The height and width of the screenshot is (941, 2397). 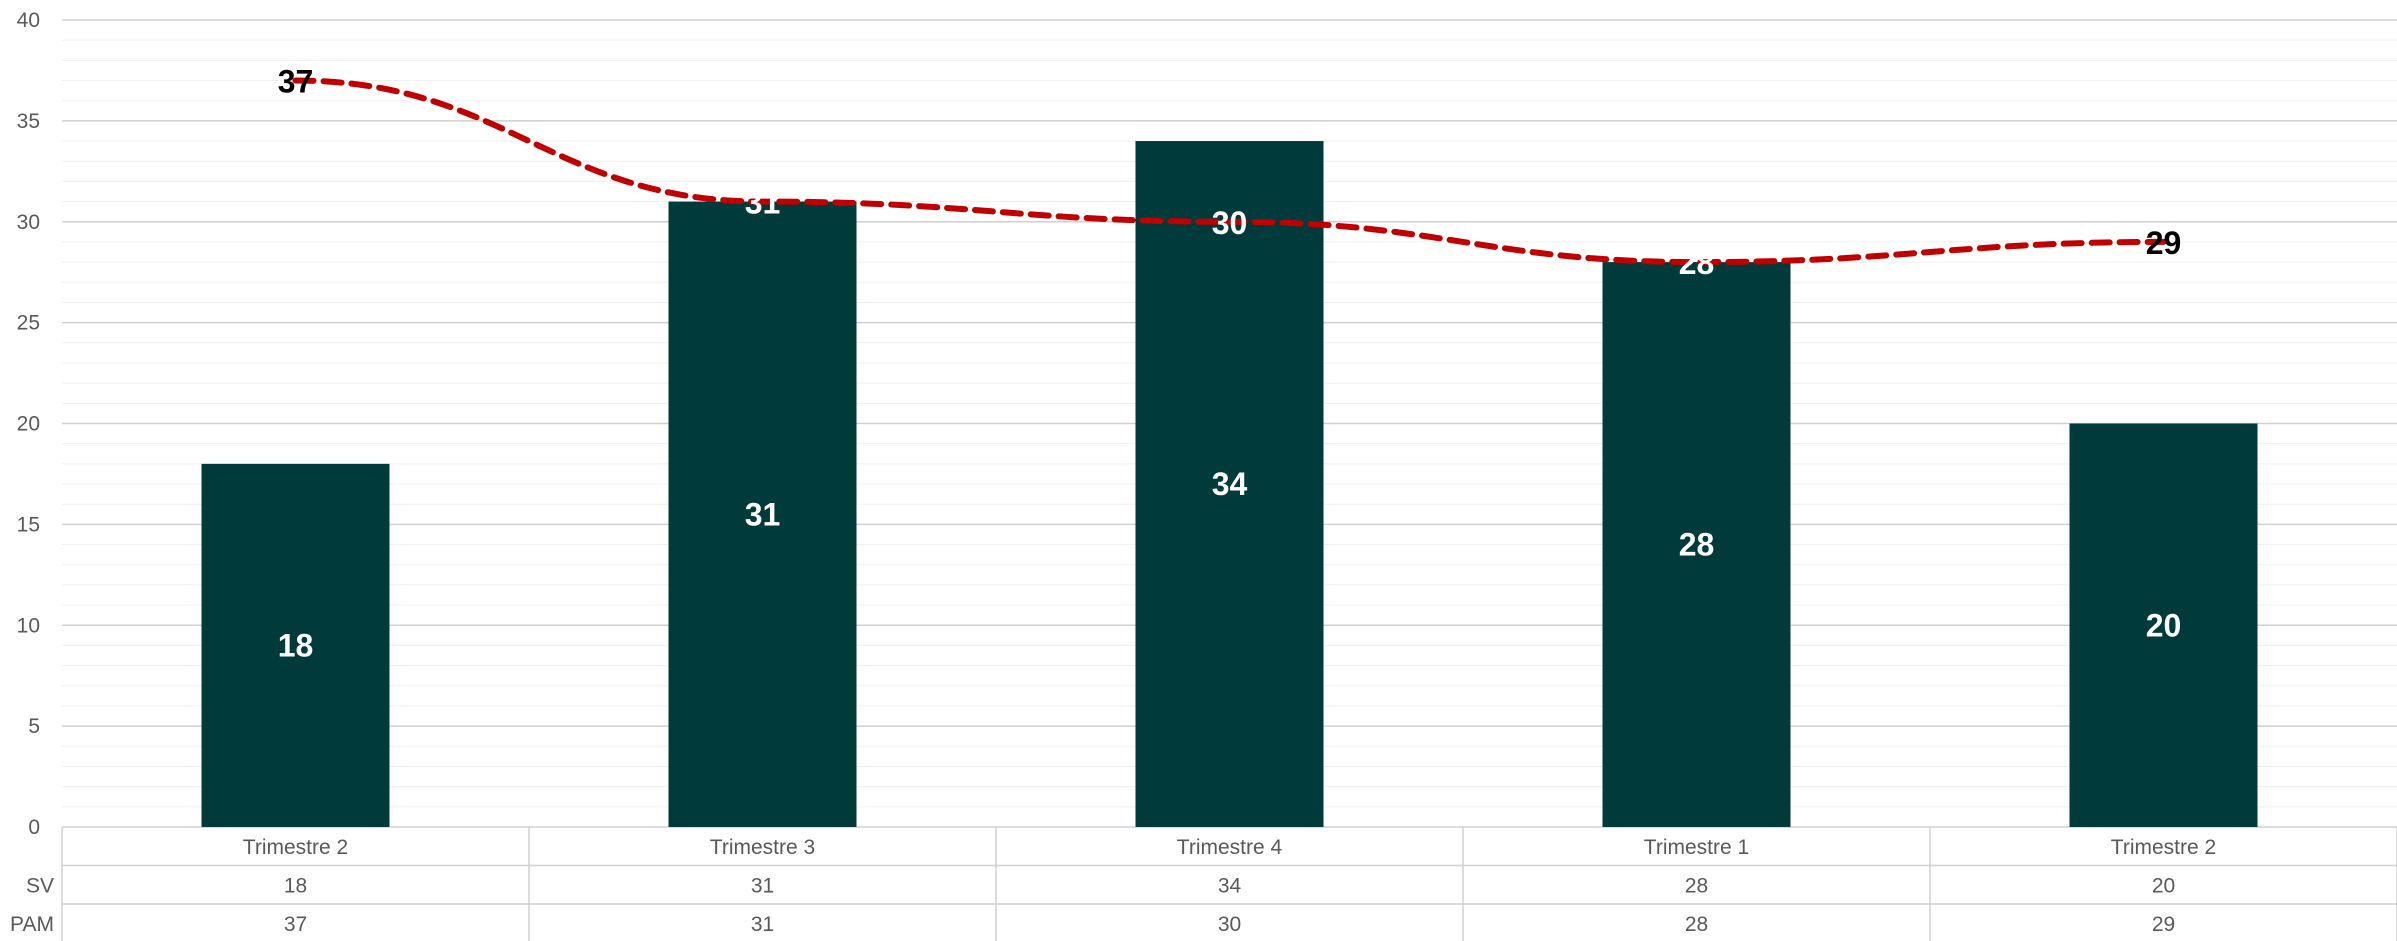 I want to click on y-tick-label: 25, so click(x=28, y=323).